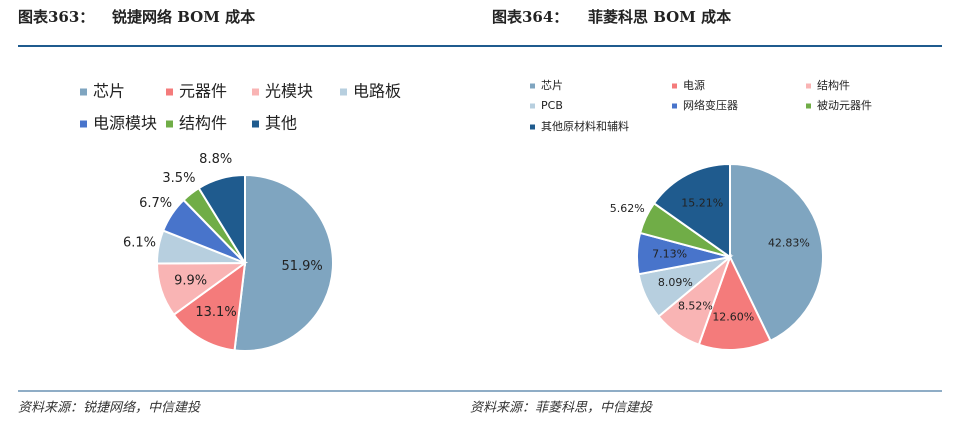 This screenshot has height=425, width=960. What do you see at coordinates (789, 242) in the screenshot?
I see `data-label: 42.83%` at bounding box center [789, 242].